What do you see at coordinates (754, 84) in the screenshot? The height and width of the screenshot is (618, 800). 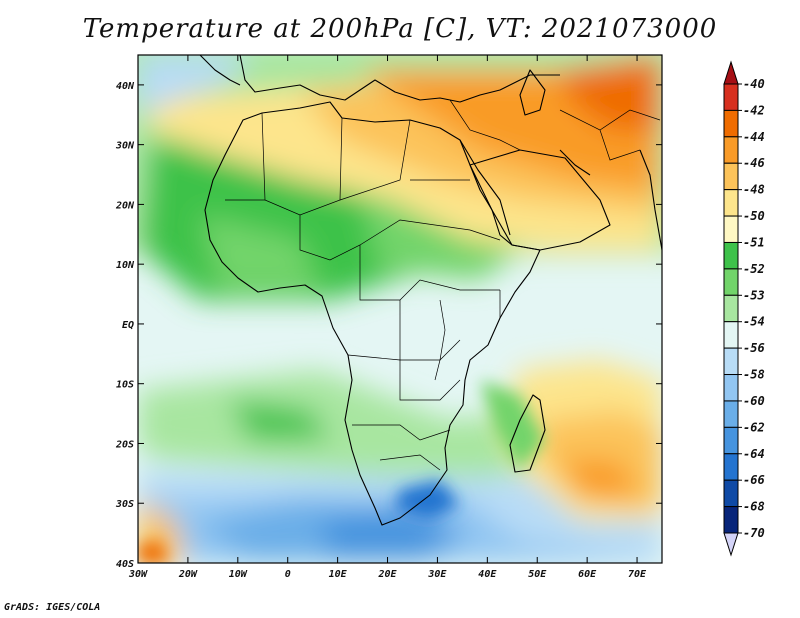 I see `colorbar-label: -40` at bounding box center [754, 84].